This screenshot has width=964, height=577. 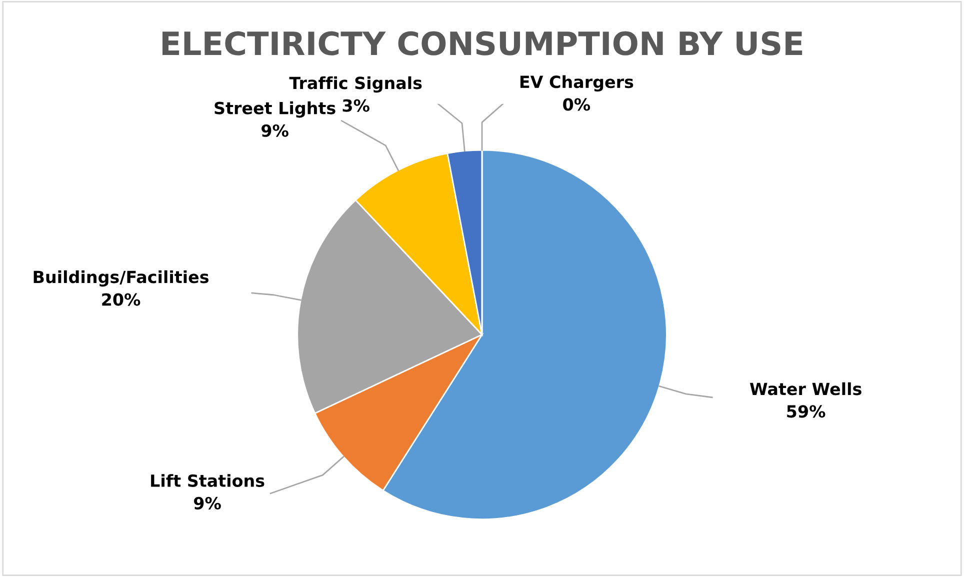 What do you see at coordinates (121, 299) in the screenshot?
I see `data-label: 20%` at bounding box center [121, 299].